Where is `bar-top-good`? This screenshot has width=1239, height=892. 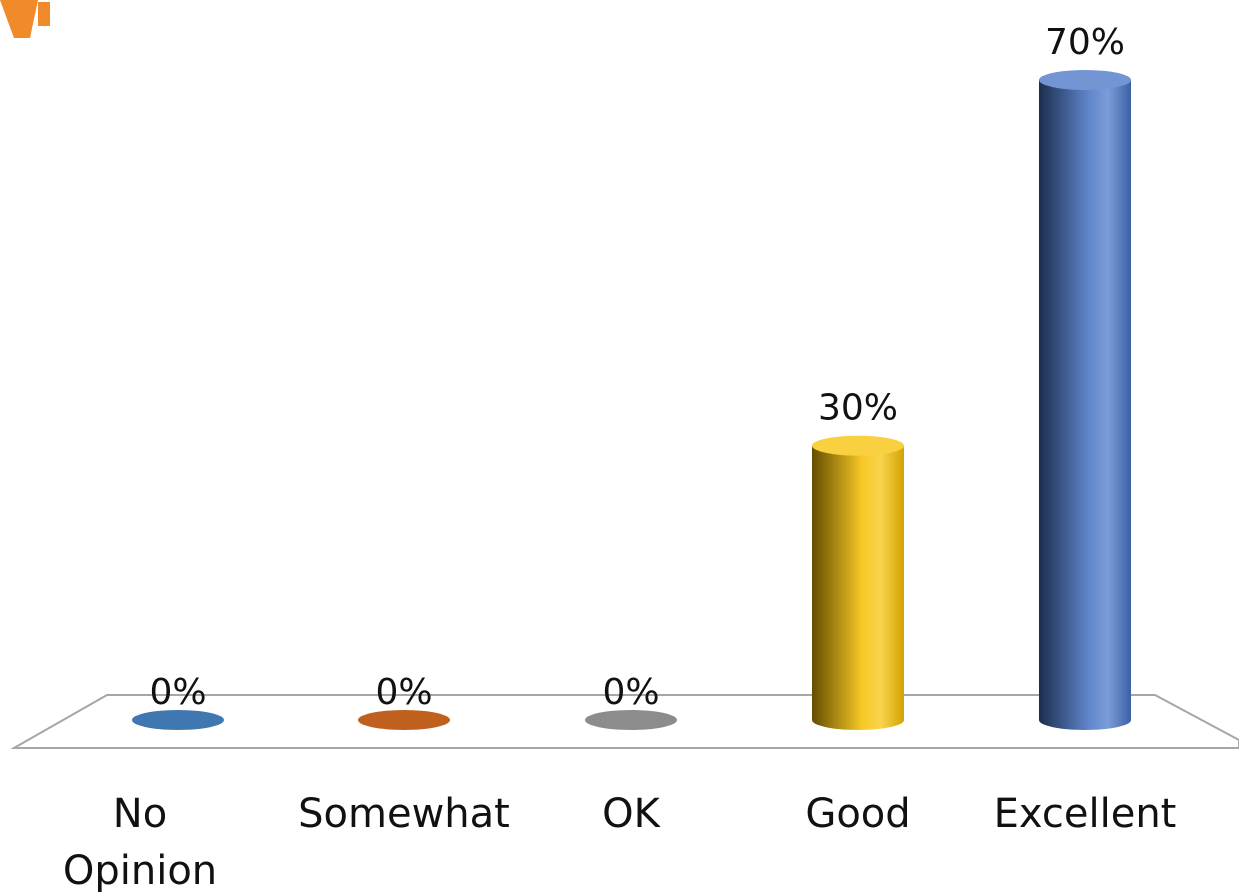 bar-top-good is located at coordinates (858, 445).